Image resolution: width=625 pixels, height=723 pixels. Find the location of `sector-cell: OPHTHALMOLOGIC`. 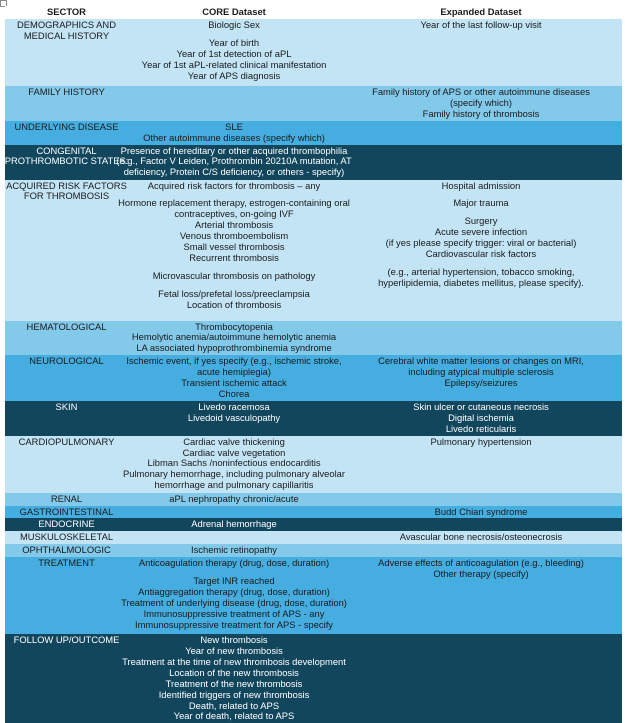

sector-cell: OPHTHALMOLOGIC is located at coordinates (66, 550).